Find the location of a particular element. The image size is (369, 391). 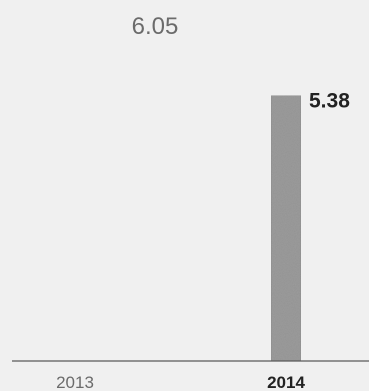

data-label-2014: 5.38 is located at coordinates (329, 101).